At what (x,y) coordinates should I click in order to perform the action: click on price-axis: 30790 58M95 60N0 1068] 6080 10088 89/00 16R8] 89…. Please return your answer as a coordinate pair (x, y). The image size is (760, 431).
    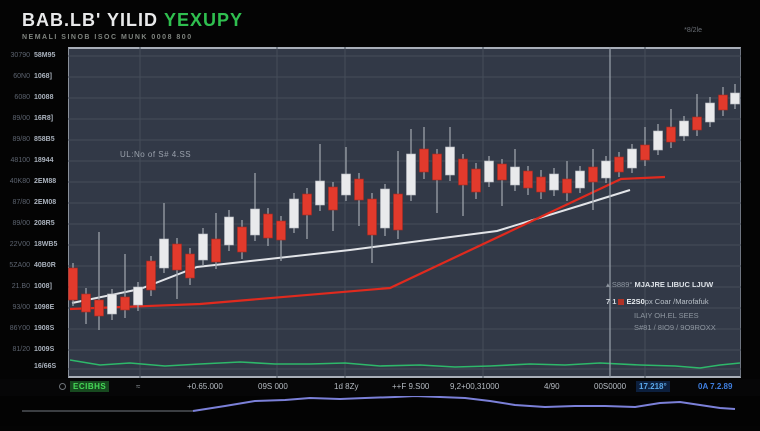
    Looking at the image, I should click on (34, 213).